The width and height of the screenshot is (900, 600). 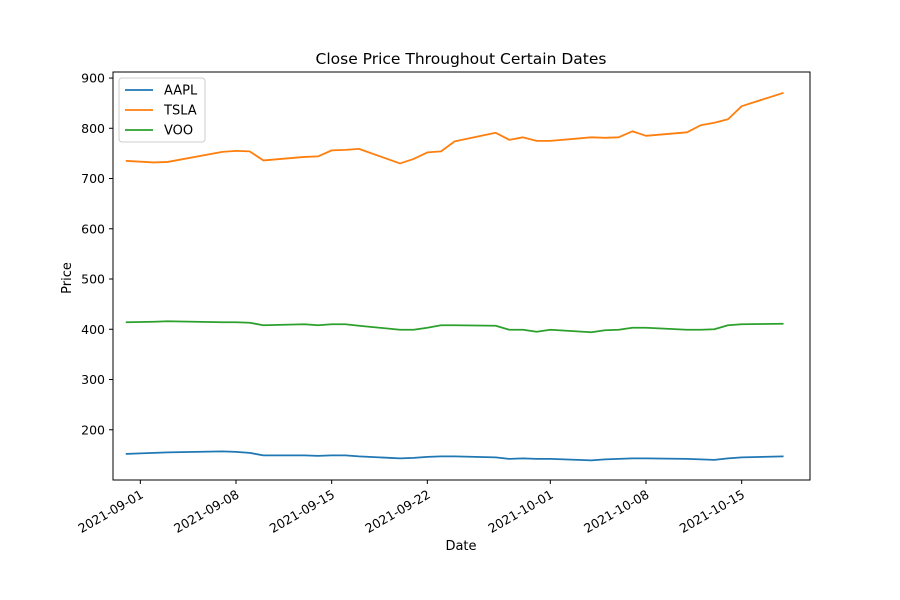 What do you see at coordinates (97, 254) in the screenshot?
I see `y-axis: 200 300 400 500 600 700 800 900` at bounding box center [97, 254].